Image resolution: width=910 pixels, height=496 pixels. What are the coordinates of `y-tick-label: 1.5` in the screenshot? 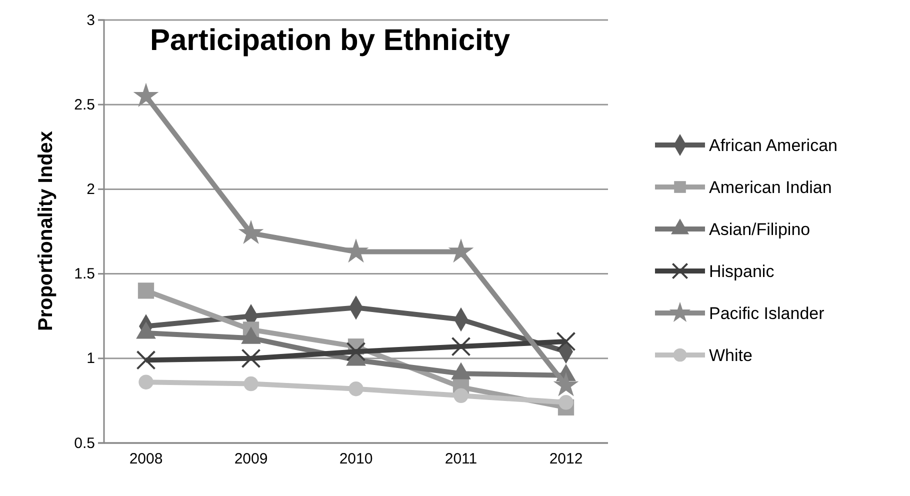 It's located at (84, 274).